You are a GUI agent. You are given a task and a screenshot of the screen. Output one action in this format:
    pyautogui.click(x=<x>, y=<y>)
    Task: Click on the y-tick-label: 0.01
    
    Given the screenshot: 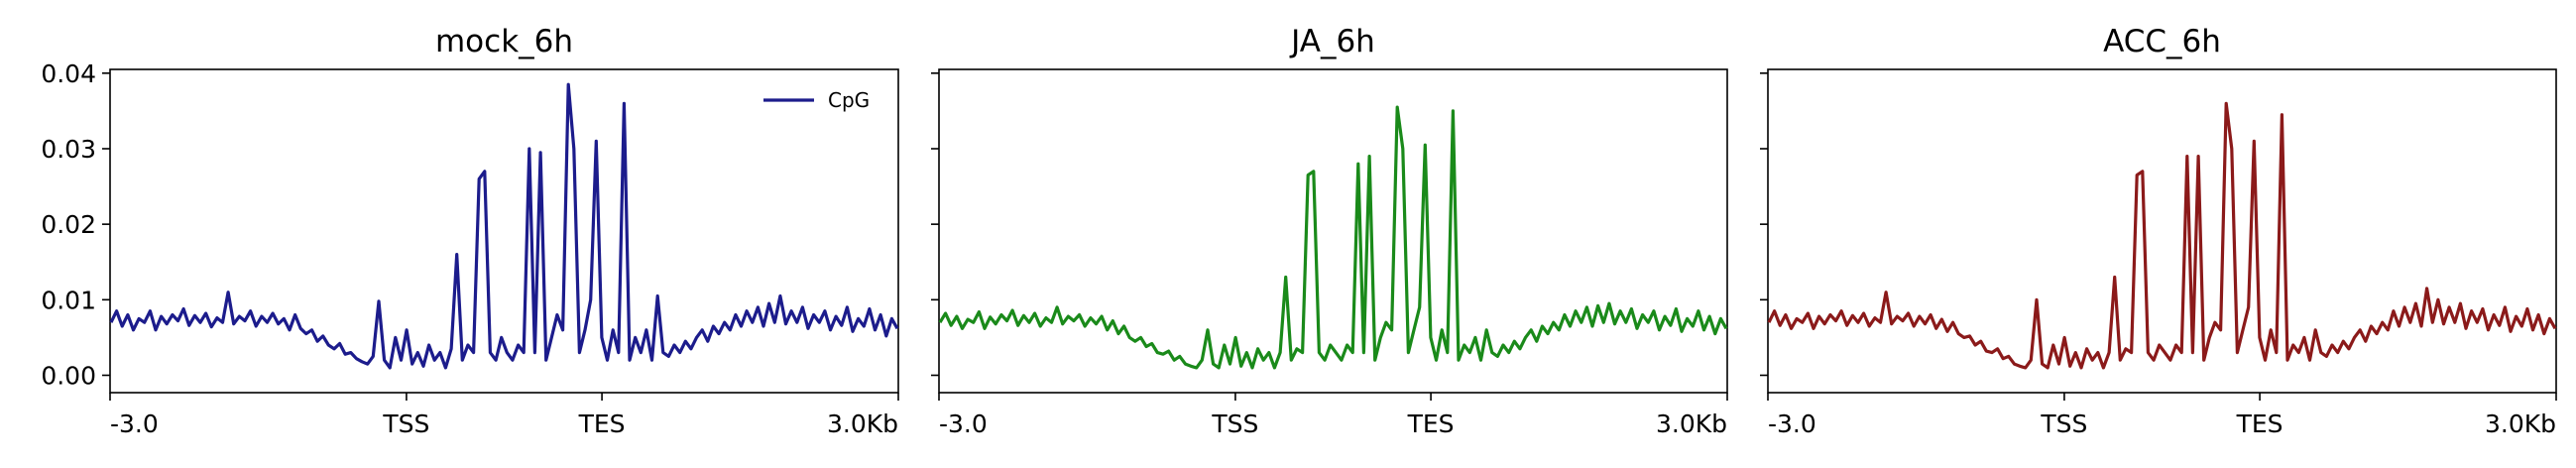 What is the action you would take?
    pyautogui.click(x=68, y=300)
    